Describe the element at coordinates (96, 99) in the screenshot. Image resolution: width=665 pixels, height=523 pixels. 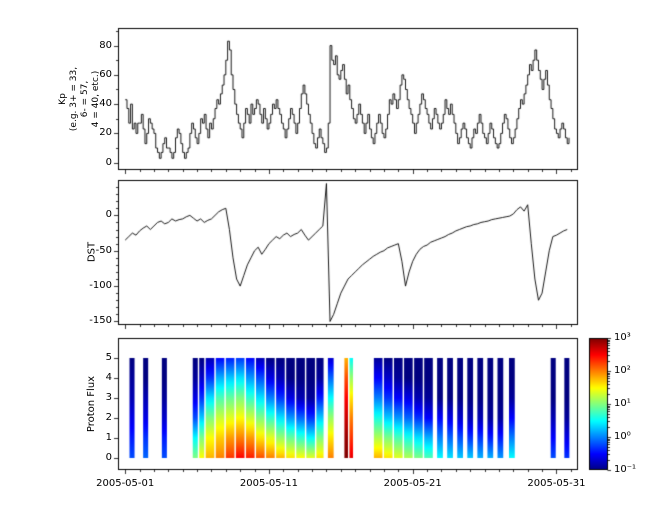
I see `kp-axis-label-line: 4 = 40, etc.)` at that location.